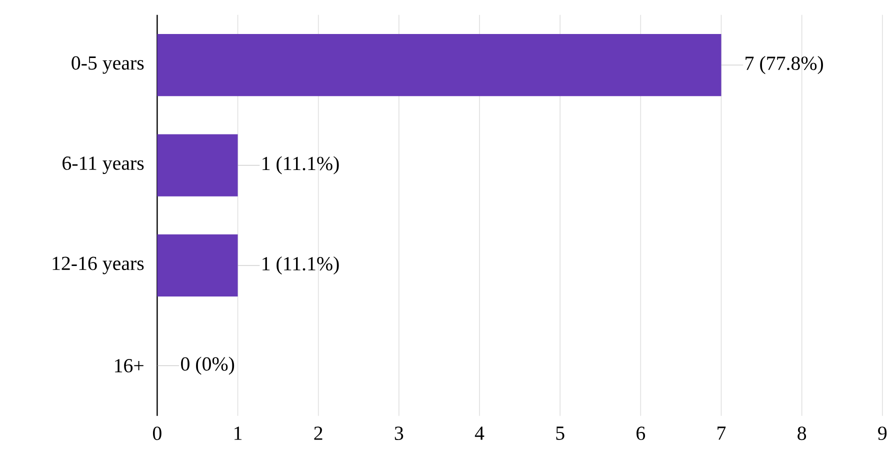 This screenshot has height=457, width=894. What do you see at coordinates (784, 65) in the screenshot?
I see `data-label: 7 (77.8%)` at bounding box center [784, 65].